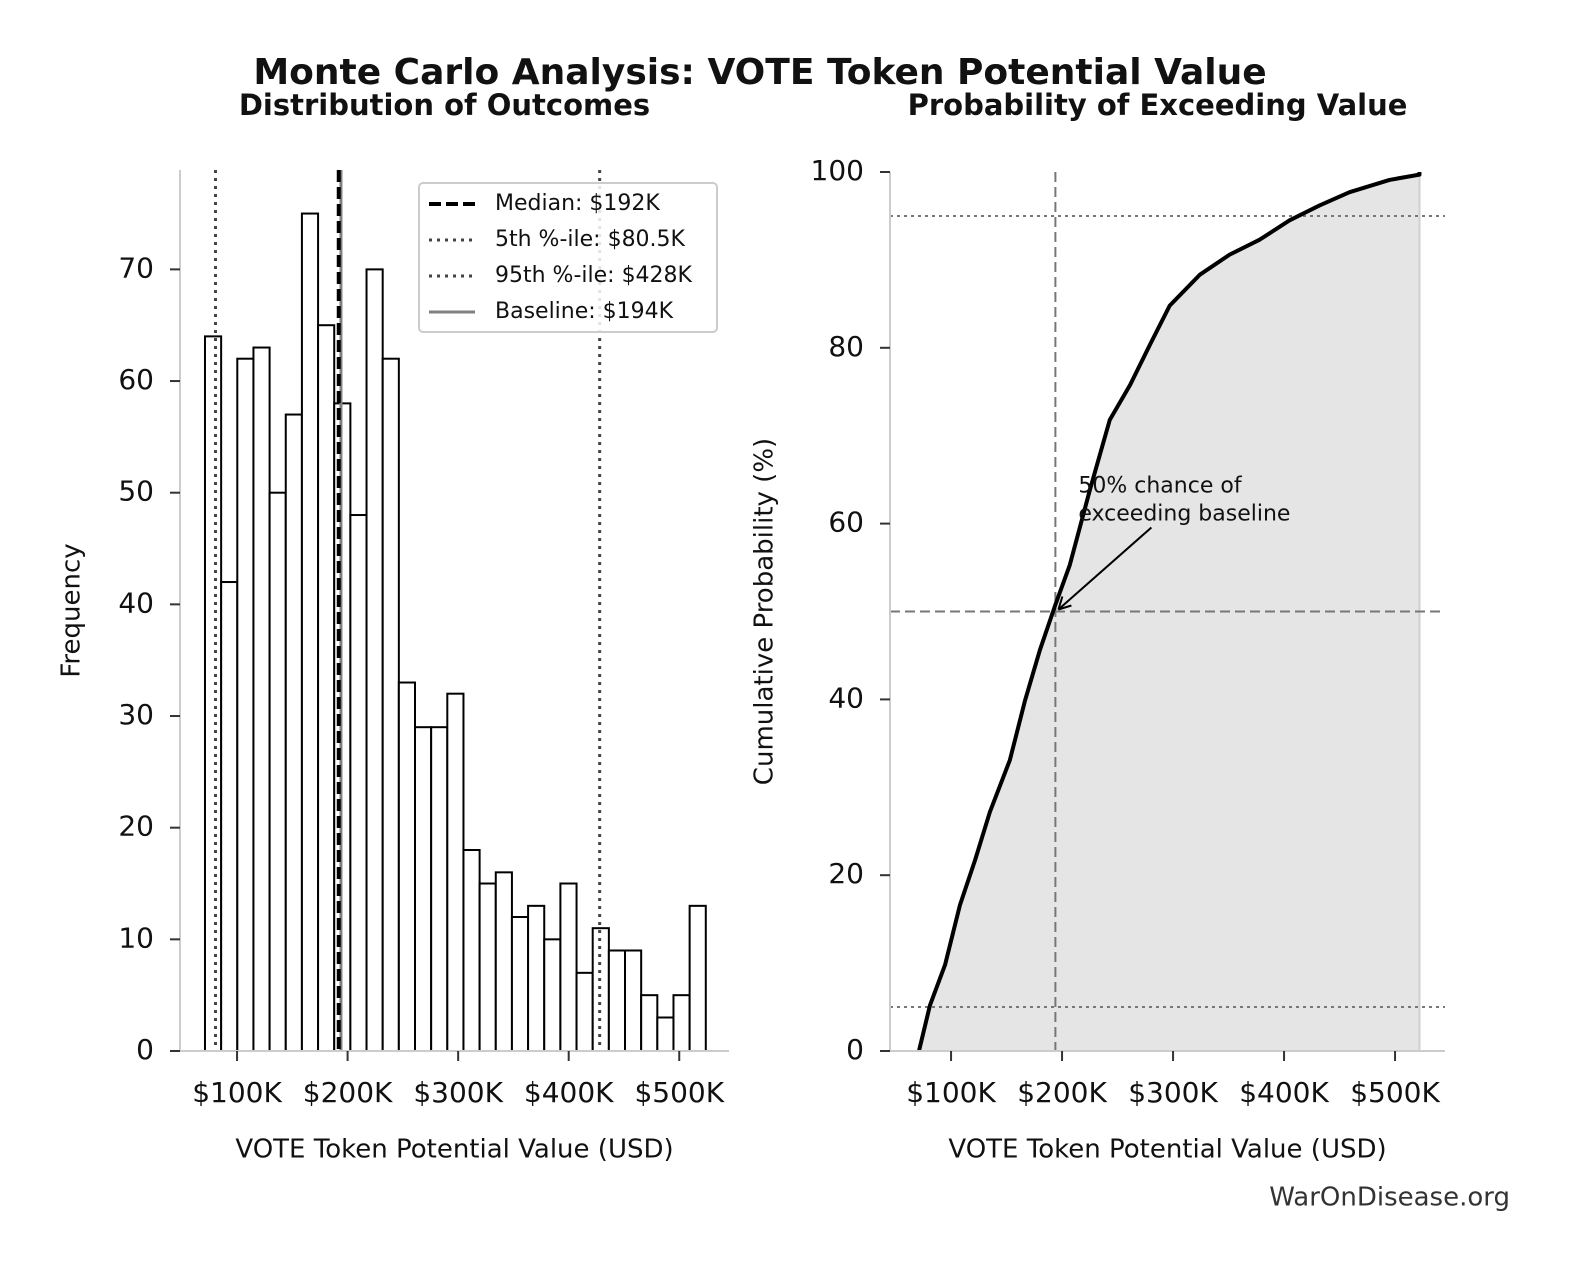  Describe the element at coordinates (584, 311) in the screenshot. I see `legend-label: Baseline: $194K` at that location.